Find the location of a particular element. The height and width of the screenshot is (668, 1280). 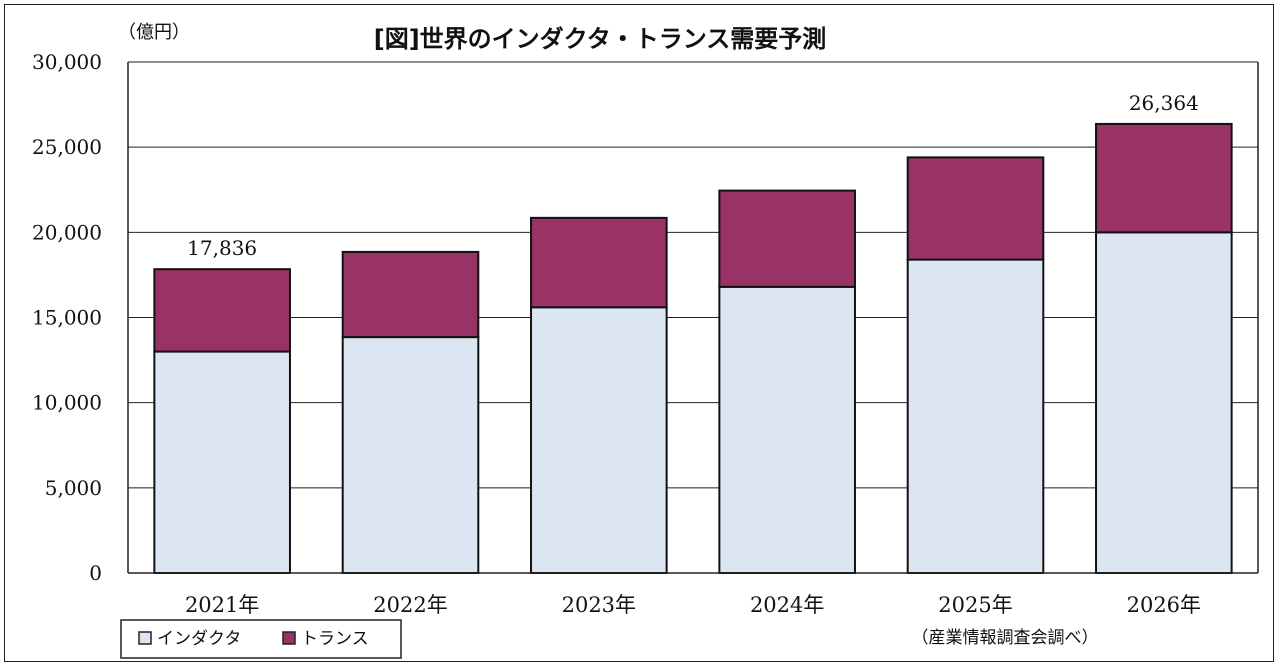

x-tick-label: 2024年 is located at coordinates (787, 605).